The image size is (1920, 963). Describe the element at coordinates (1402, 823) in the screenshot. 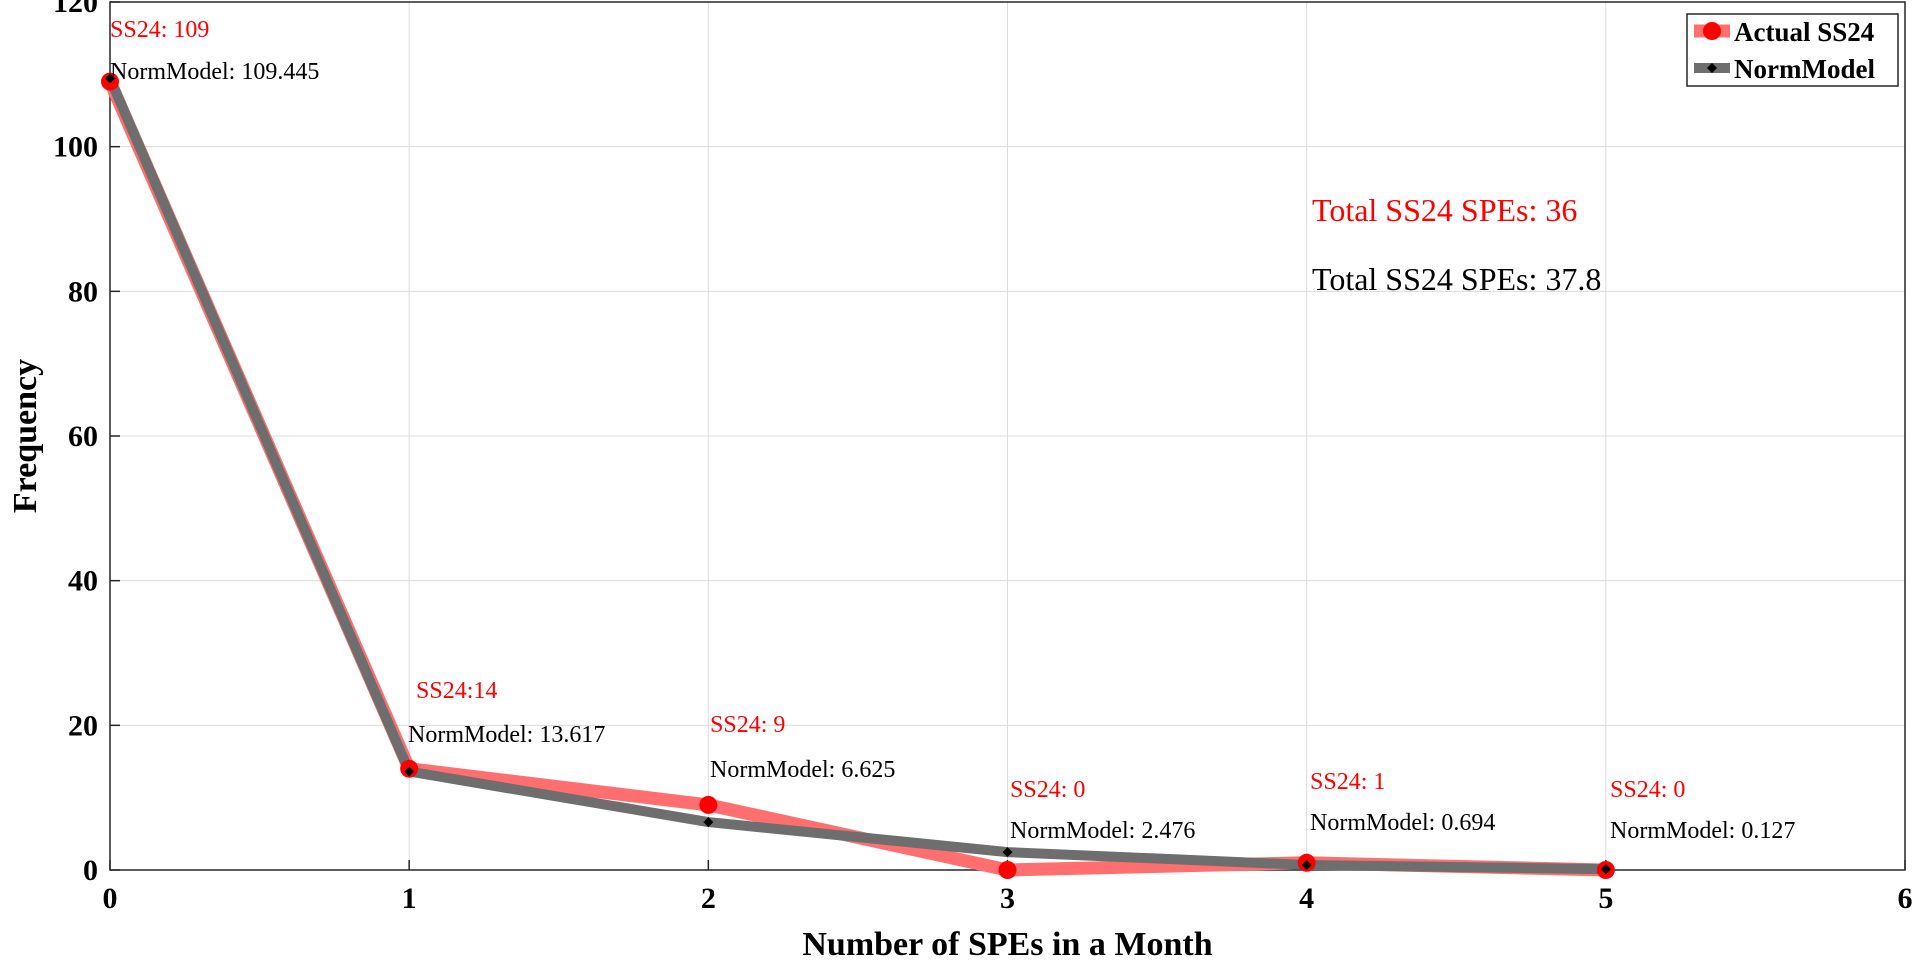

I see `data-label-model: NormModel: 0.694` at that location.